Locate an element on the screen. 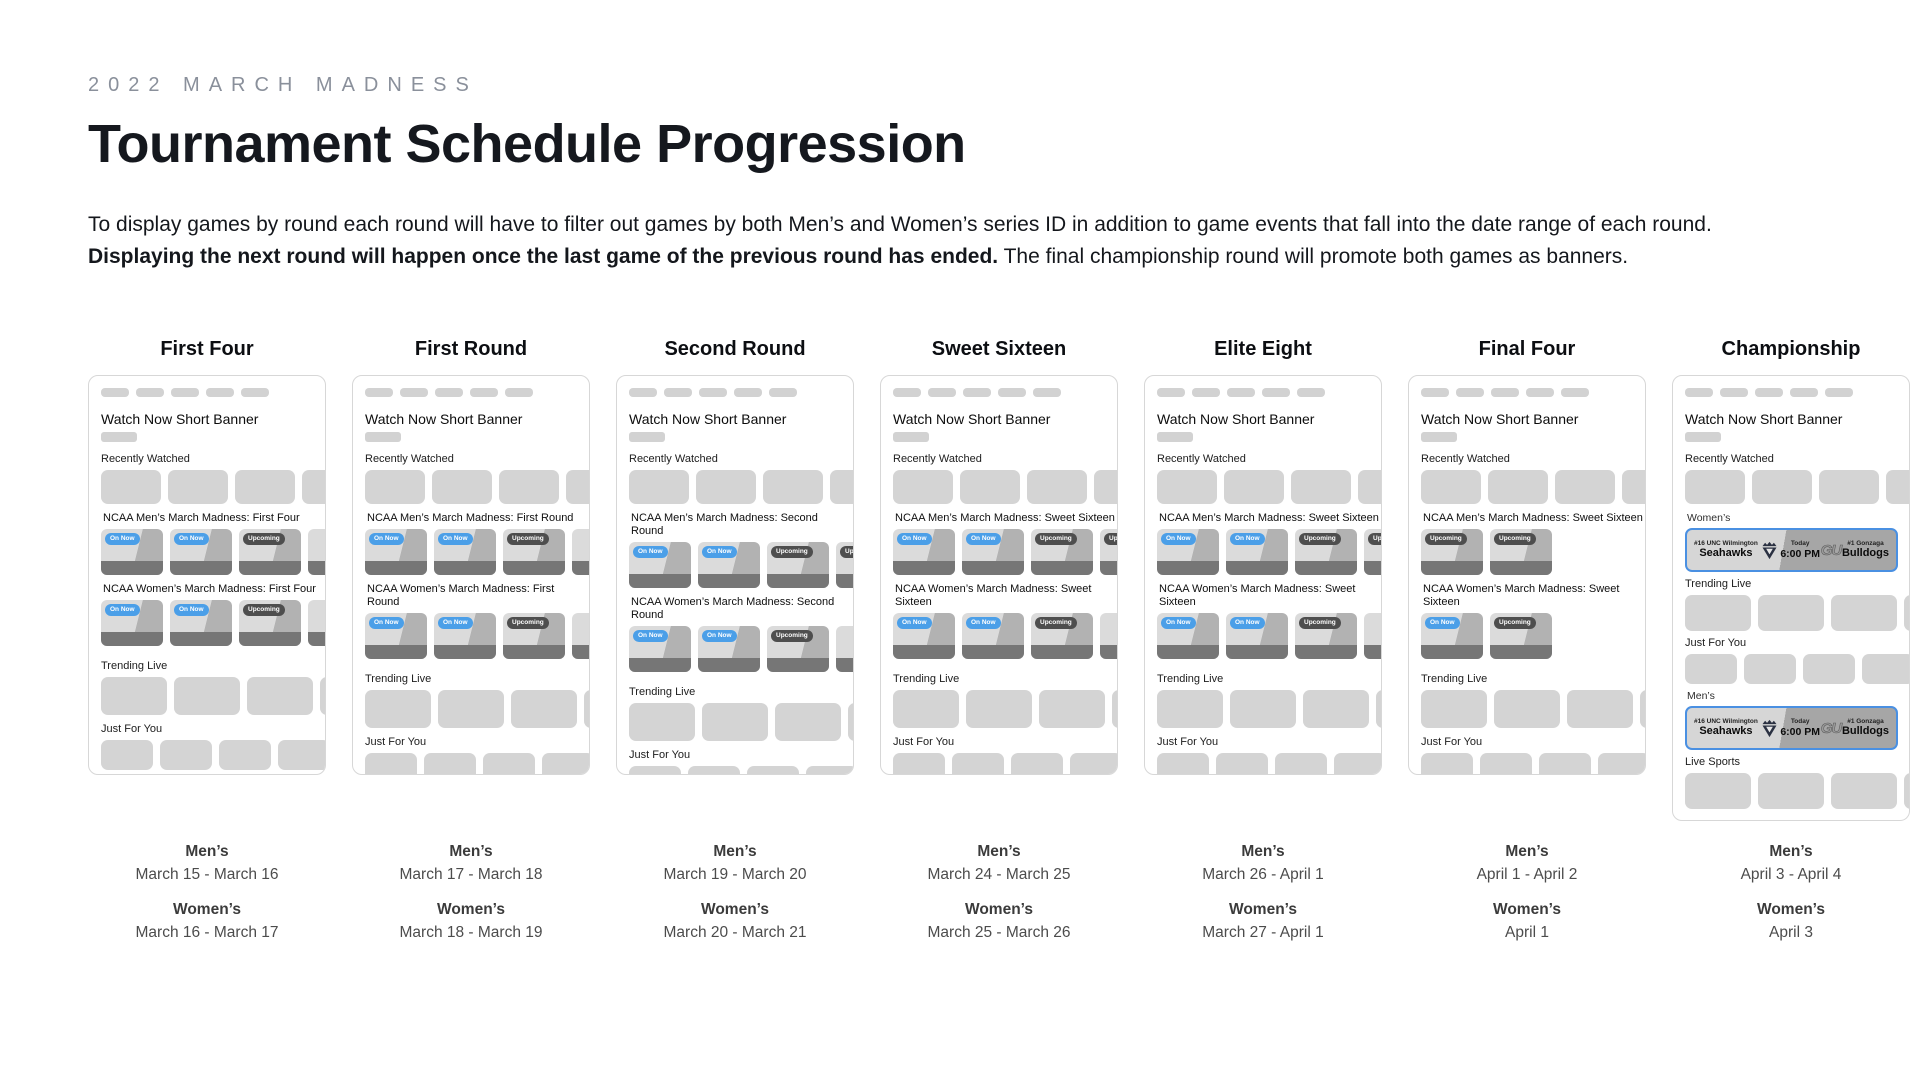 The width and height of the screenshot is (1920, 1080). womens-games-row: On Now On Now Upcoming is located at coordinates (1269, 636).